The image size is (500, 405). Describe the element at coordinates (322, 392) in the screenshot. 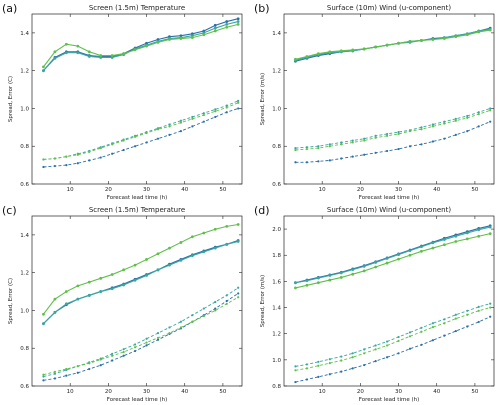

I see `x-tick-label: 10` at that location.